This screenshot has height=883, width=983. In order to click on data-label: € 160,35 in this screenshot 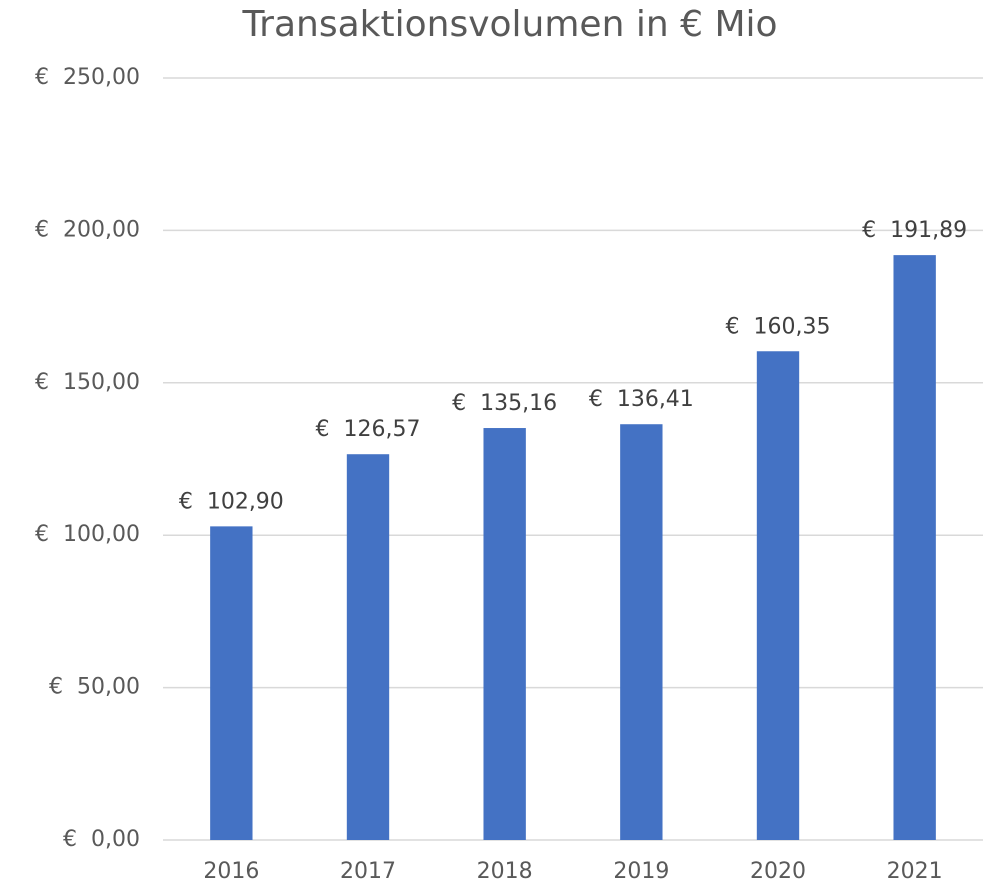, I will do `click(778, 326)`.